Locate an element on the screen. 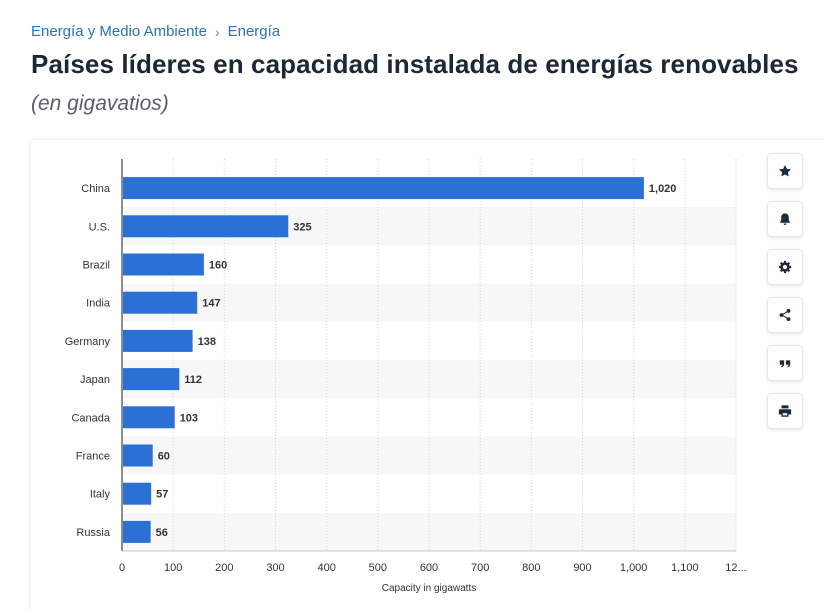 The height and width of the screenshot is (610, 825). value-label: 112 is located at coordinates (193, 380).